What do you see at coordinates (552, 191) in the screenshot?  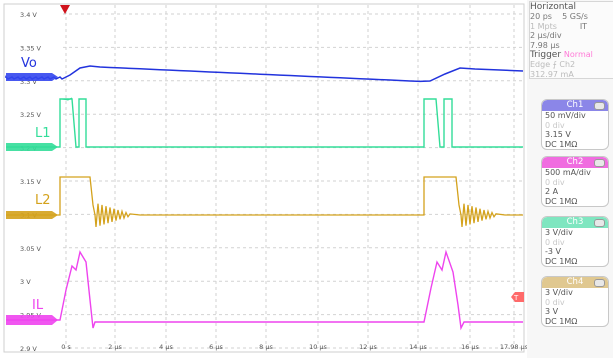 I see `ch2-offset: 2 A` at bounding box center [552, 191].